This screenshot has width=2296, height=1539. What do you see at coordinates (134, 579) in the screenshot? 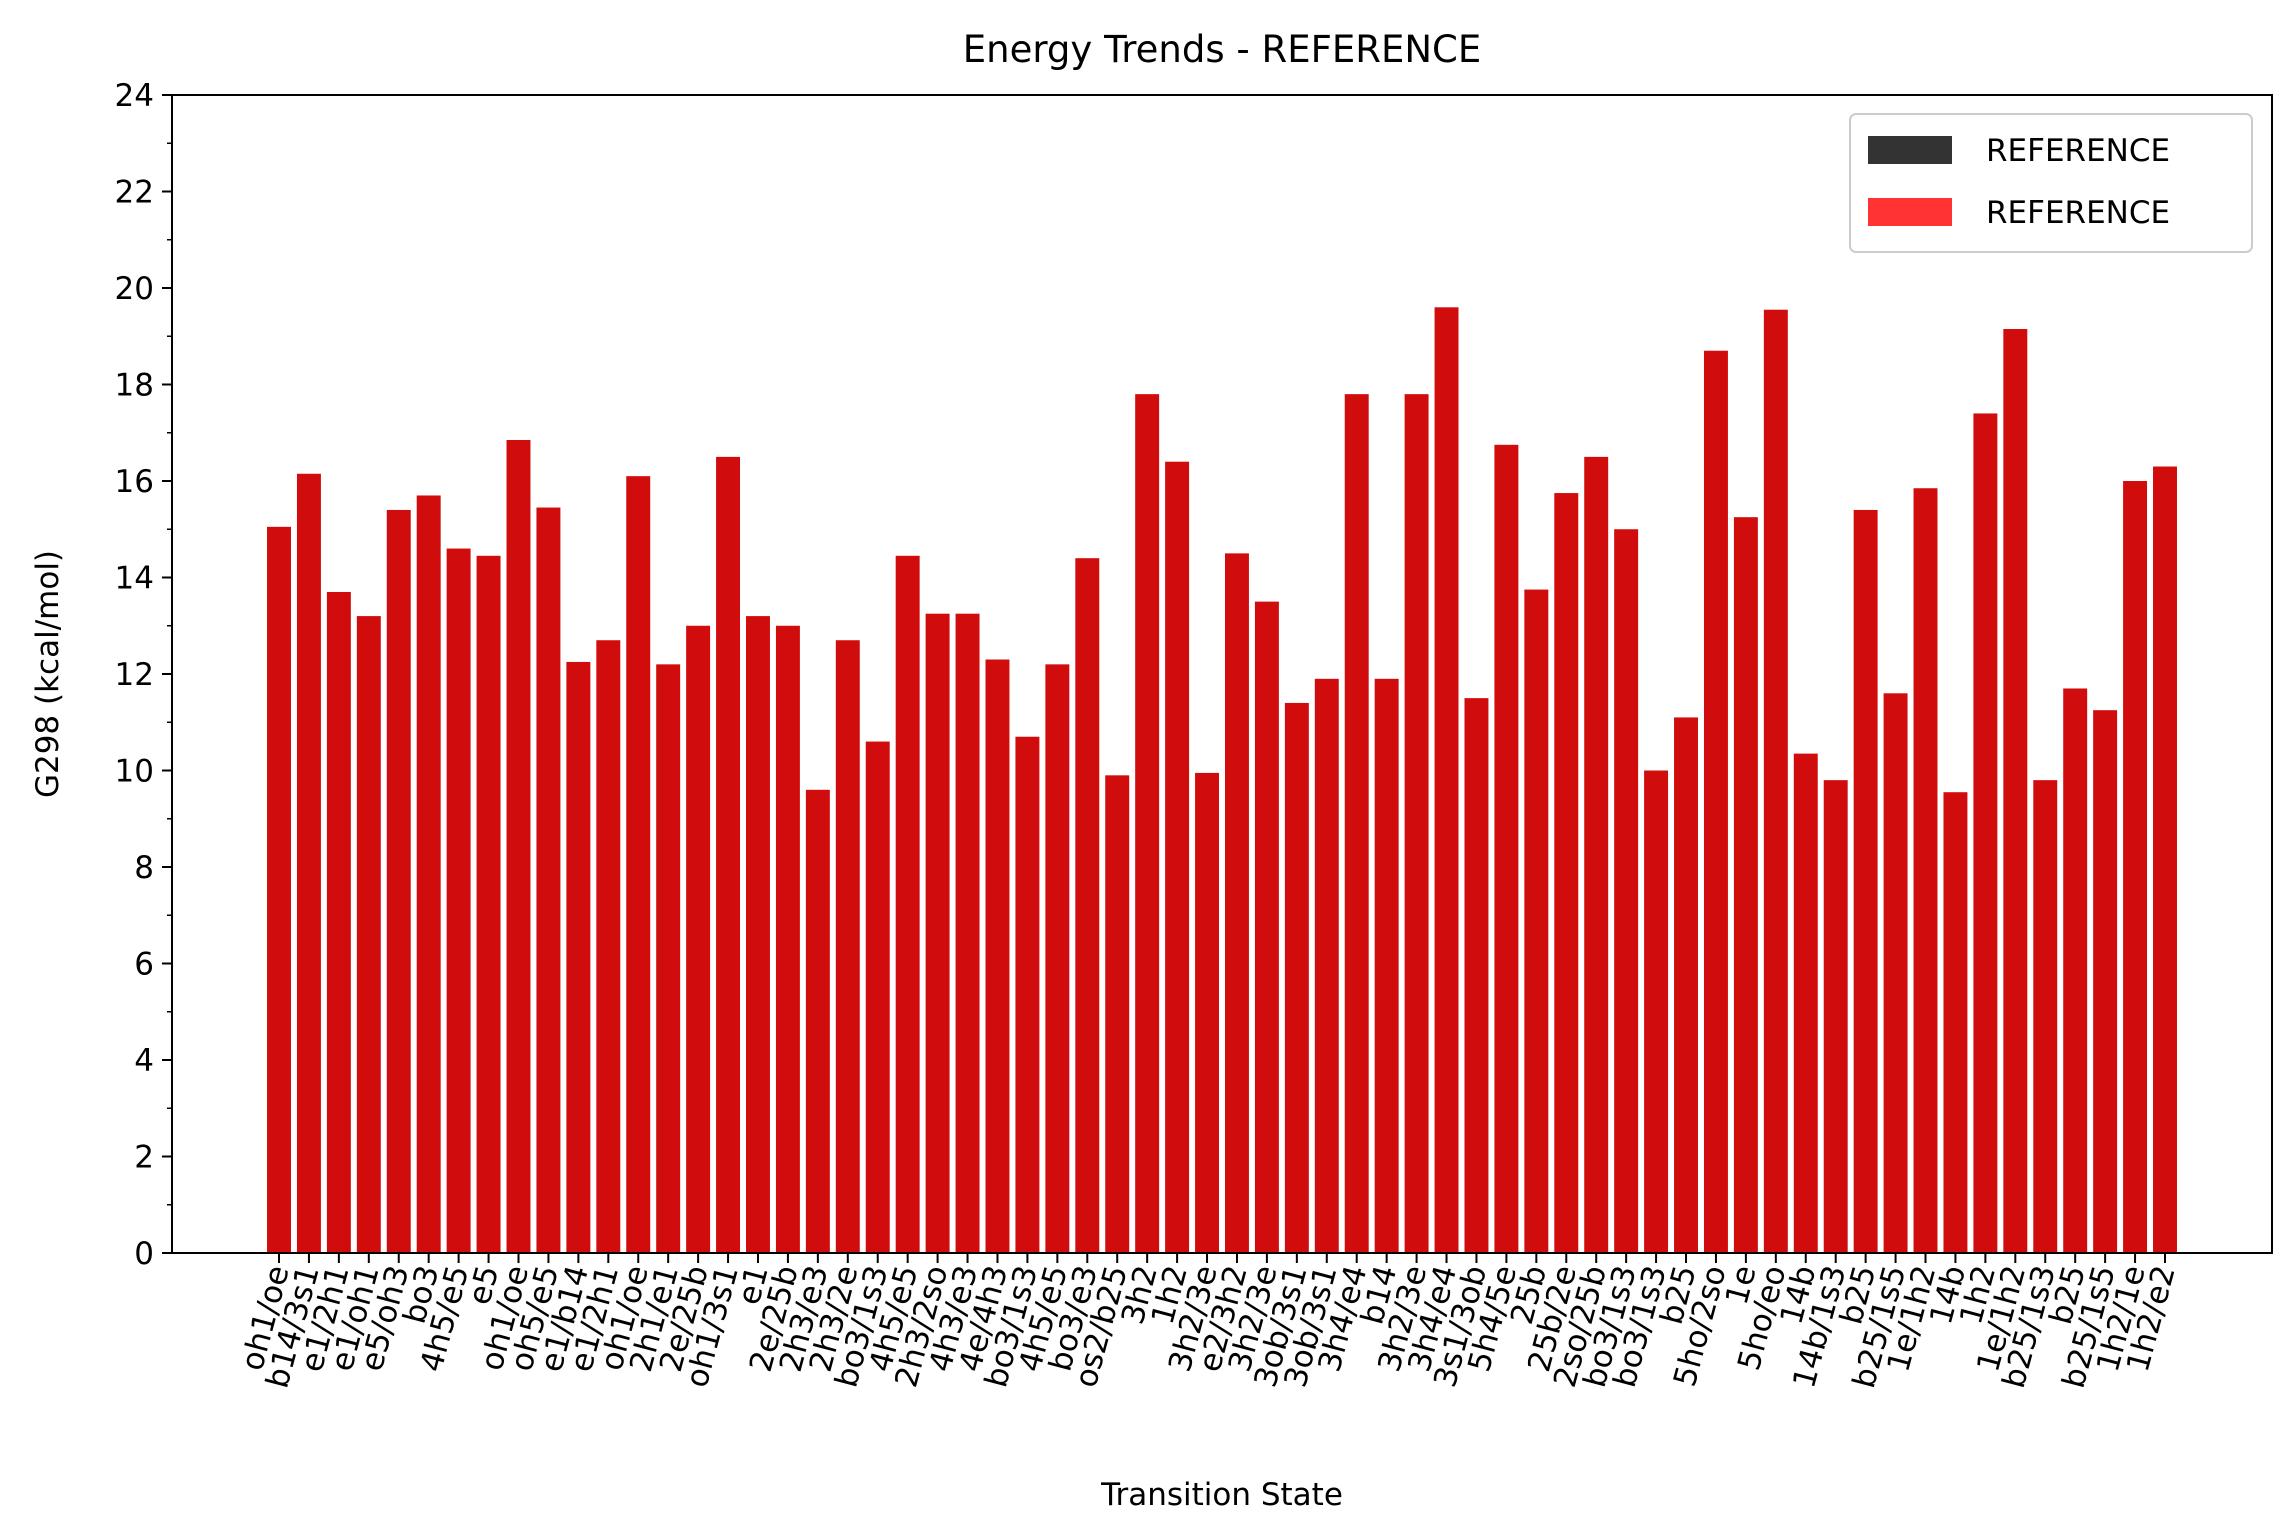
I see `y-tick-label: 14` at bounding box center [134, 579].